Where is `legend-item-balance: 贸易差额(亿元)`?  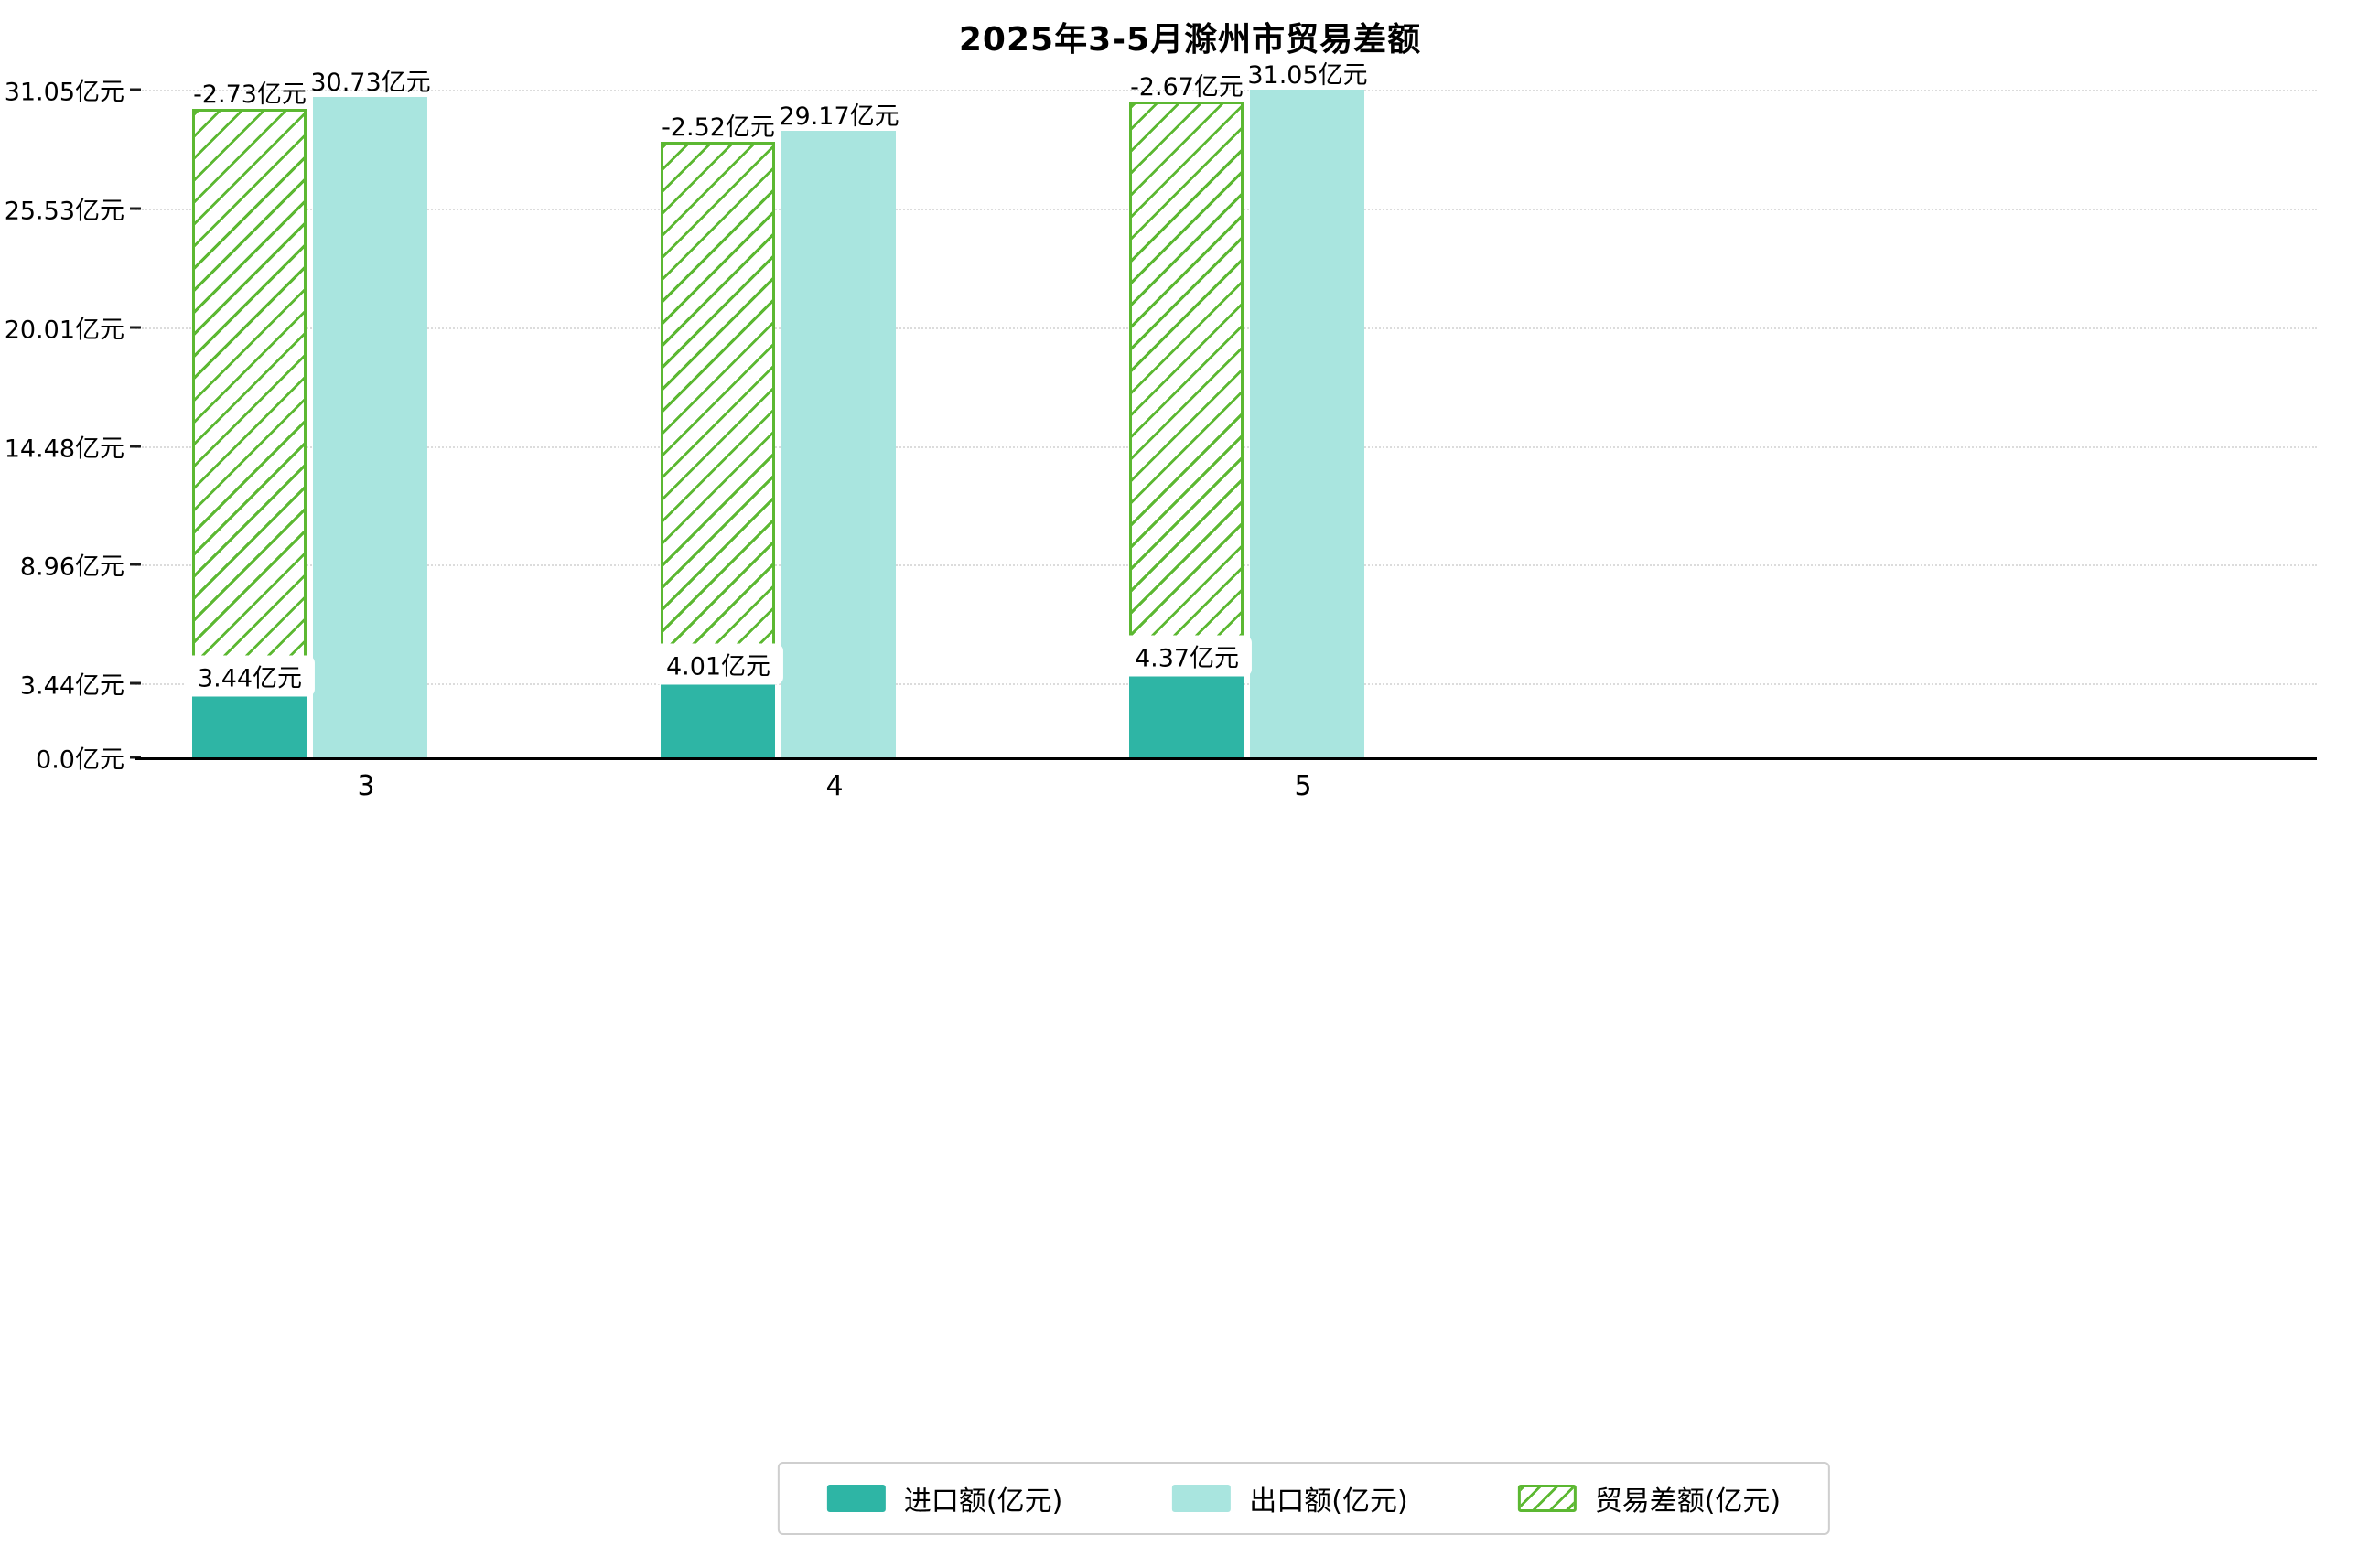 legend-item-balance: 贸易差额(亿元) is located at coordinates (1649, 1498).